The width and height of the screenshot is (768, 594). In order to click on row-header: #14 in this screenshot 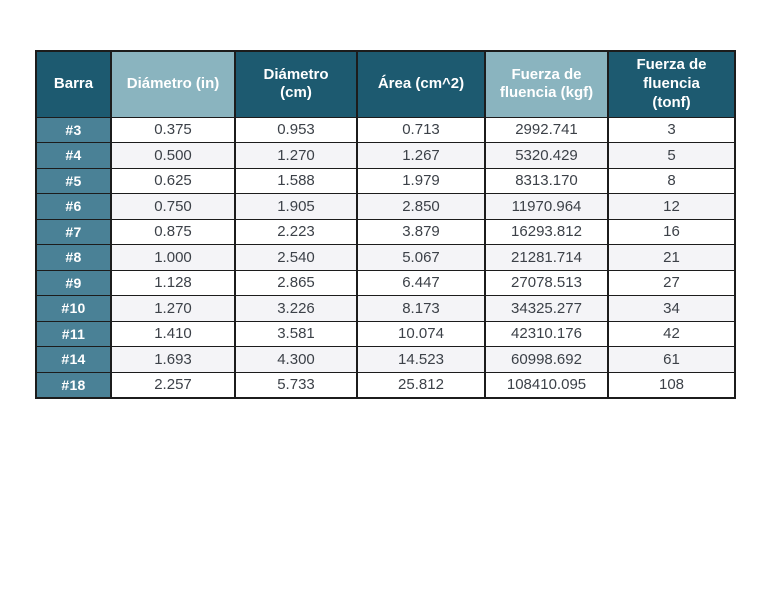, I will do `click(73, 359)`.